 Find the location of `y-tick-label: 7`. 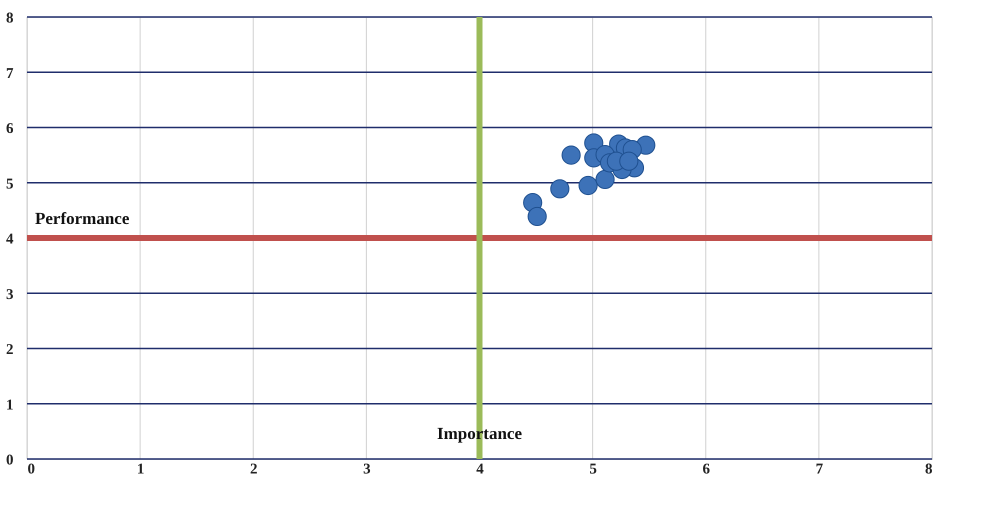

y-tick-label: 7 is located at coordinates (10, 74).